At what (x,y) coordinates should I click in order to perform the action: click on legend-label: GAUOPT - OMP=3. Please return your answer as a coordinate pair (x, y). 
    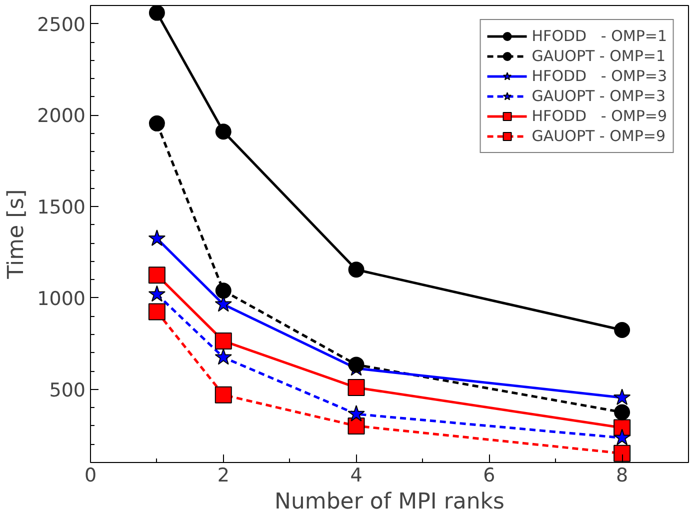
    Looking at the image, I should click on (599, 96).